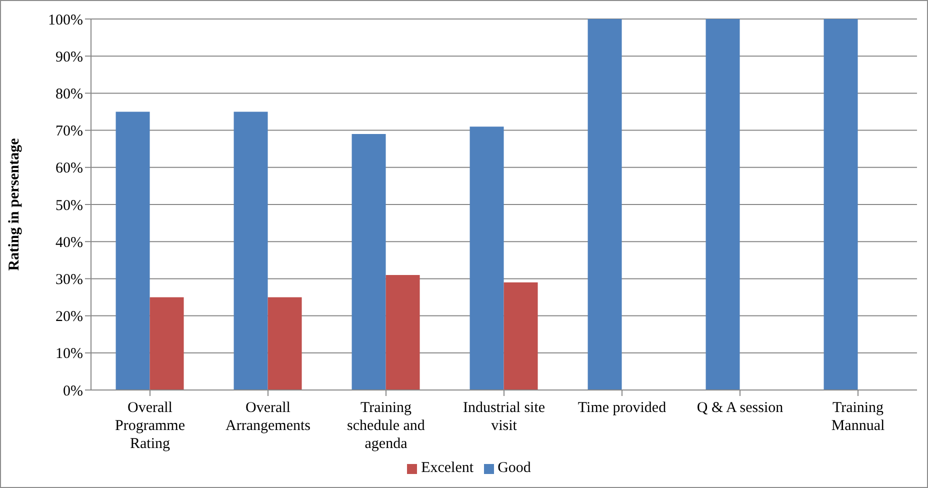 This screenshot has width=928, height=488. Describe the element at coordinates (268, 417) in the screenshot. I see `x-tick-label: Overall Arrangements` at that location.